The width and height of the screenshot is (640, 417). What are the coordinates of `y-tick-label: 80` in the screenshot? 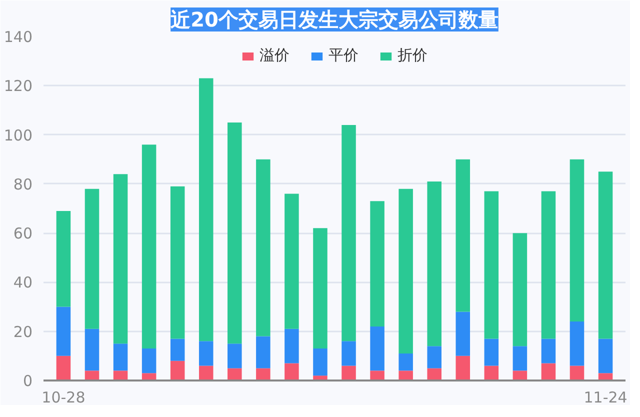 It's located at (23, 184).